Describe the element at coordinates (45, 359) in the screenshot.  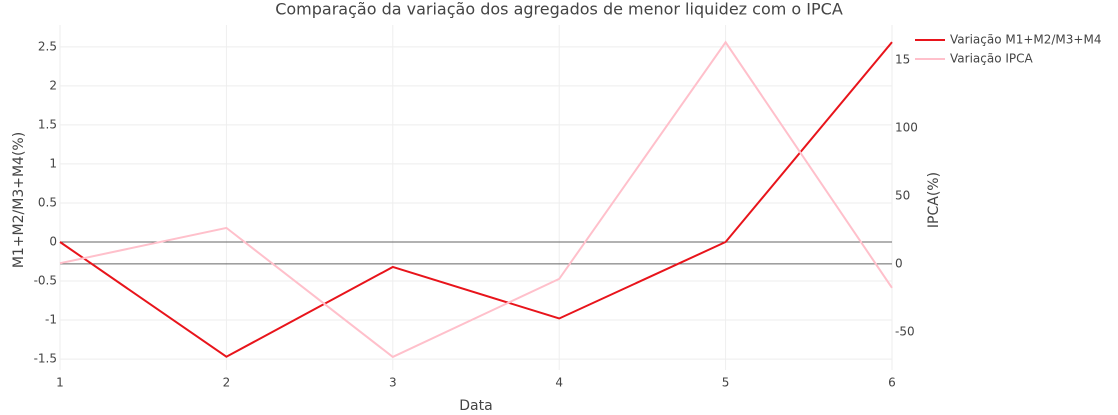
I see `y-tick-label: -1.5` at that location.